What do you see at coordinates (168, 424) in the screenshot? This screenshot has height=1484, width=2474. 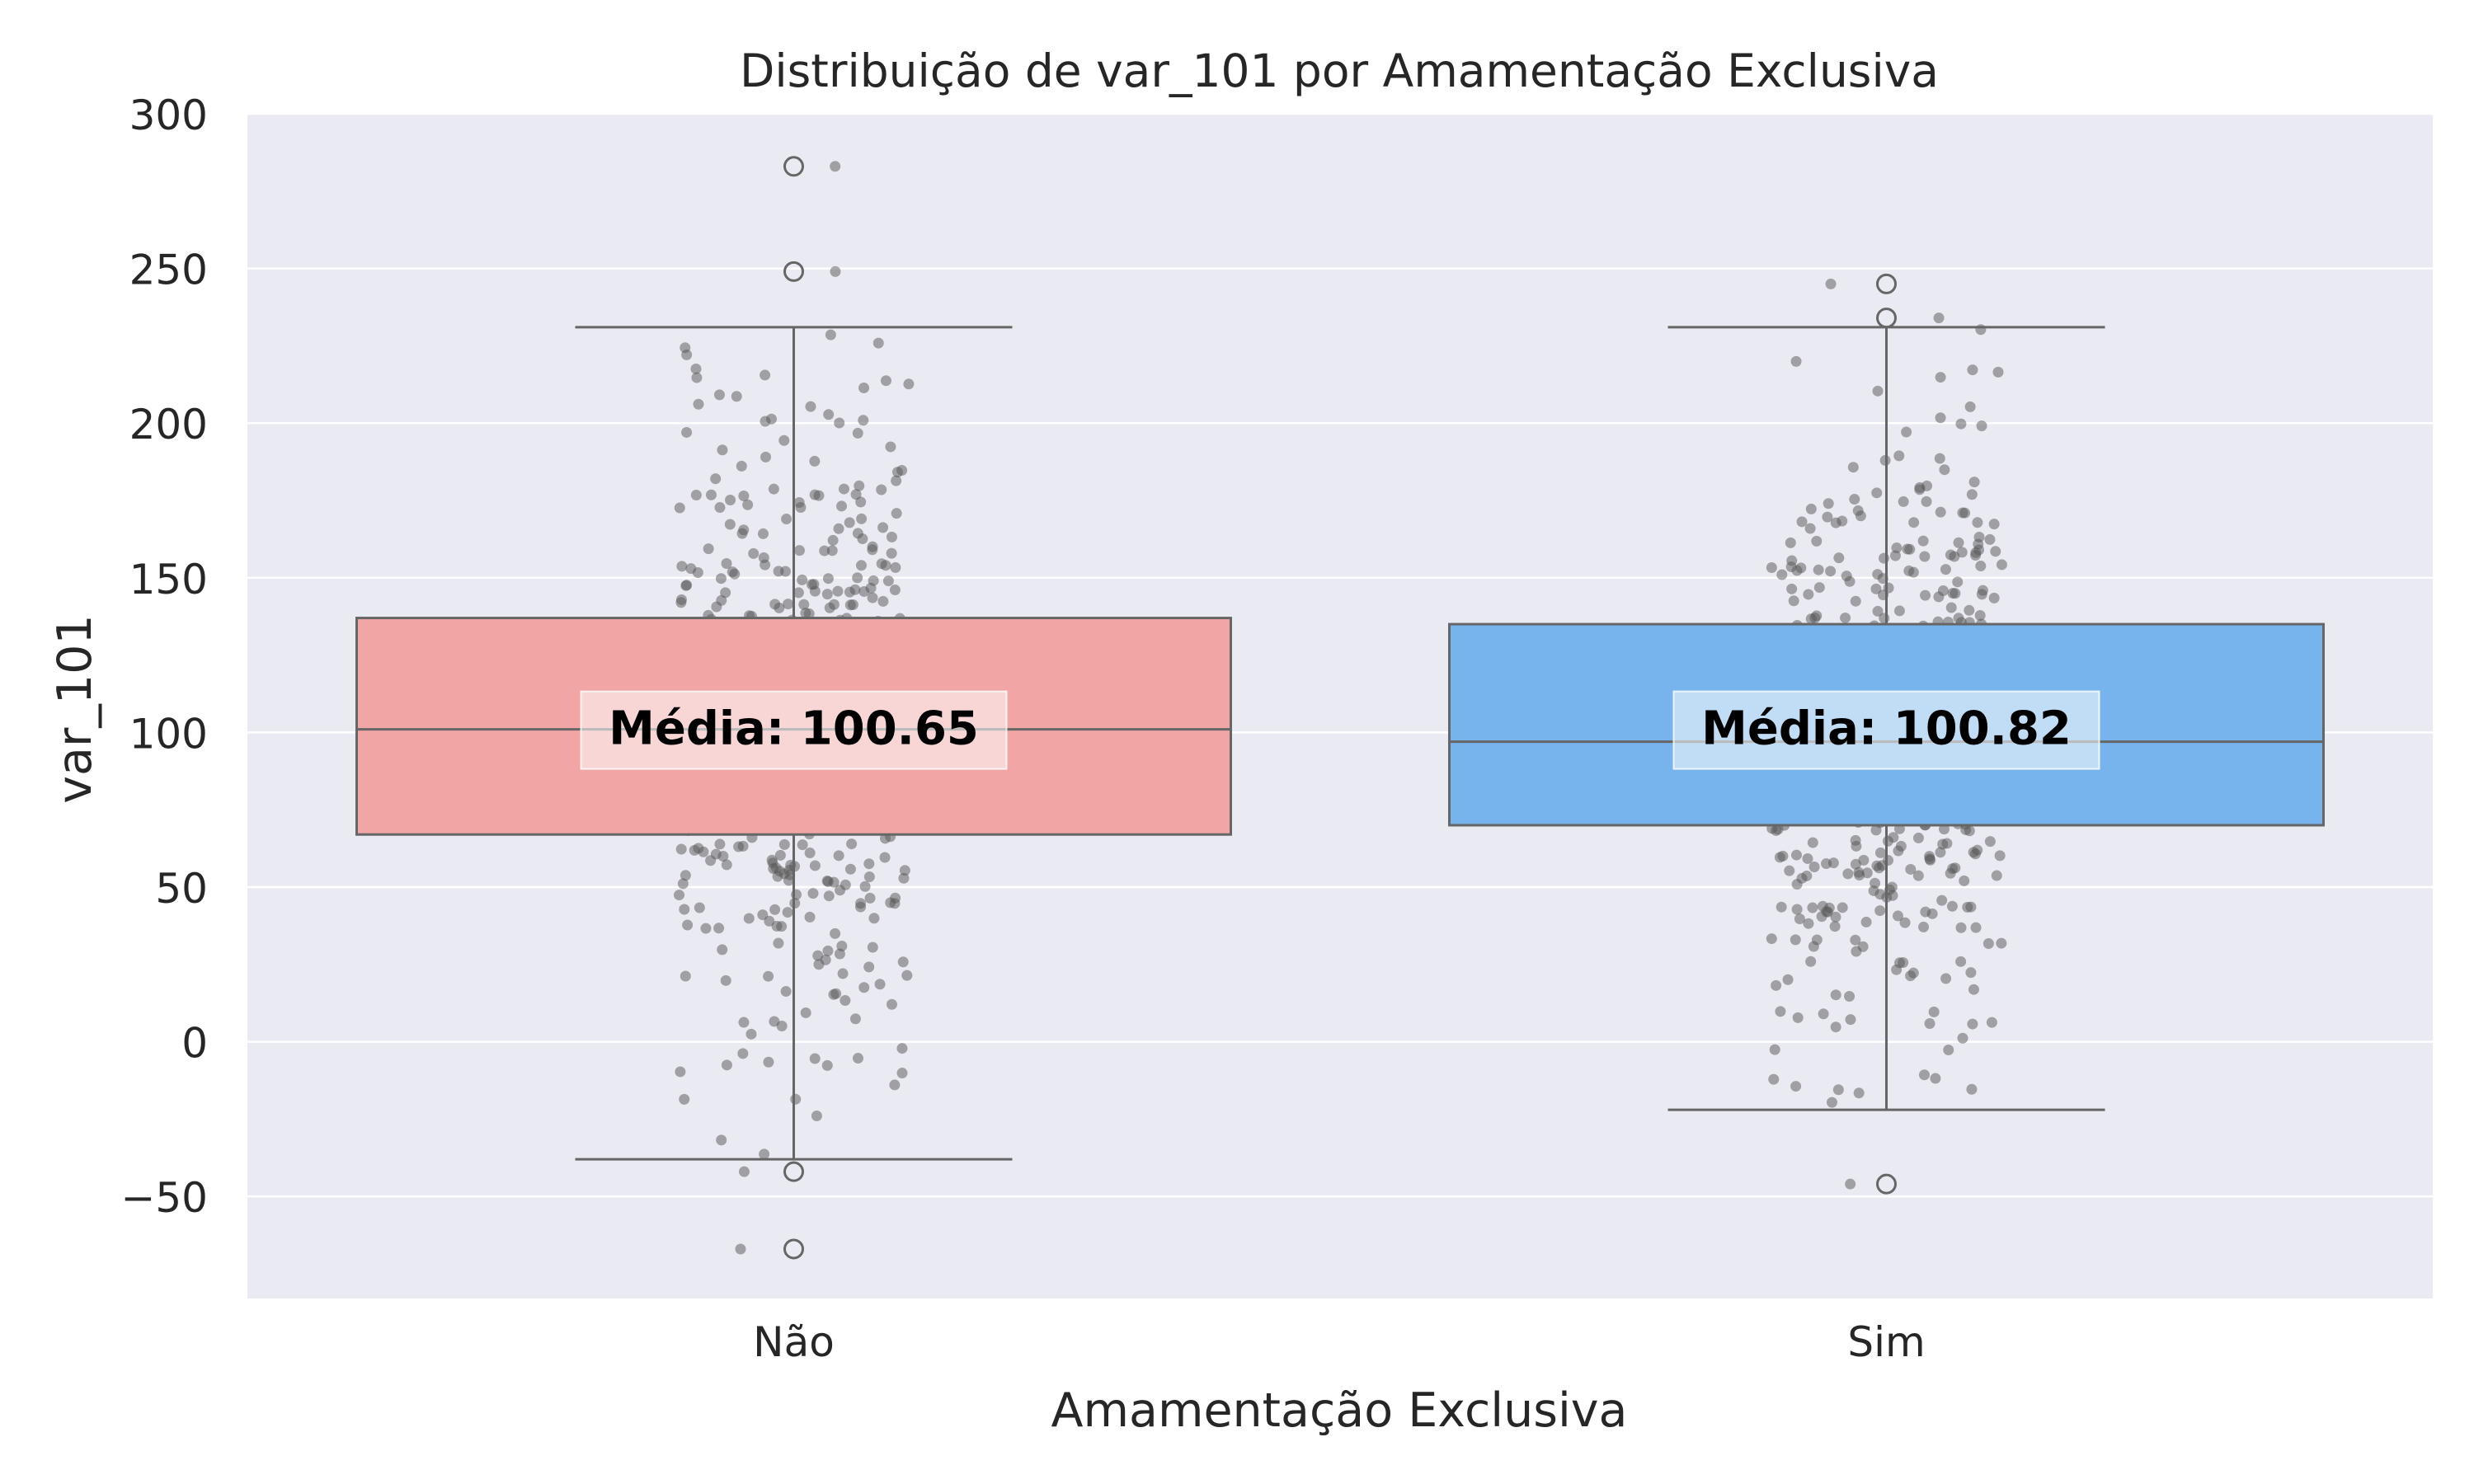 I see `y-tick-label: 200` at bounding box center [168, 424].